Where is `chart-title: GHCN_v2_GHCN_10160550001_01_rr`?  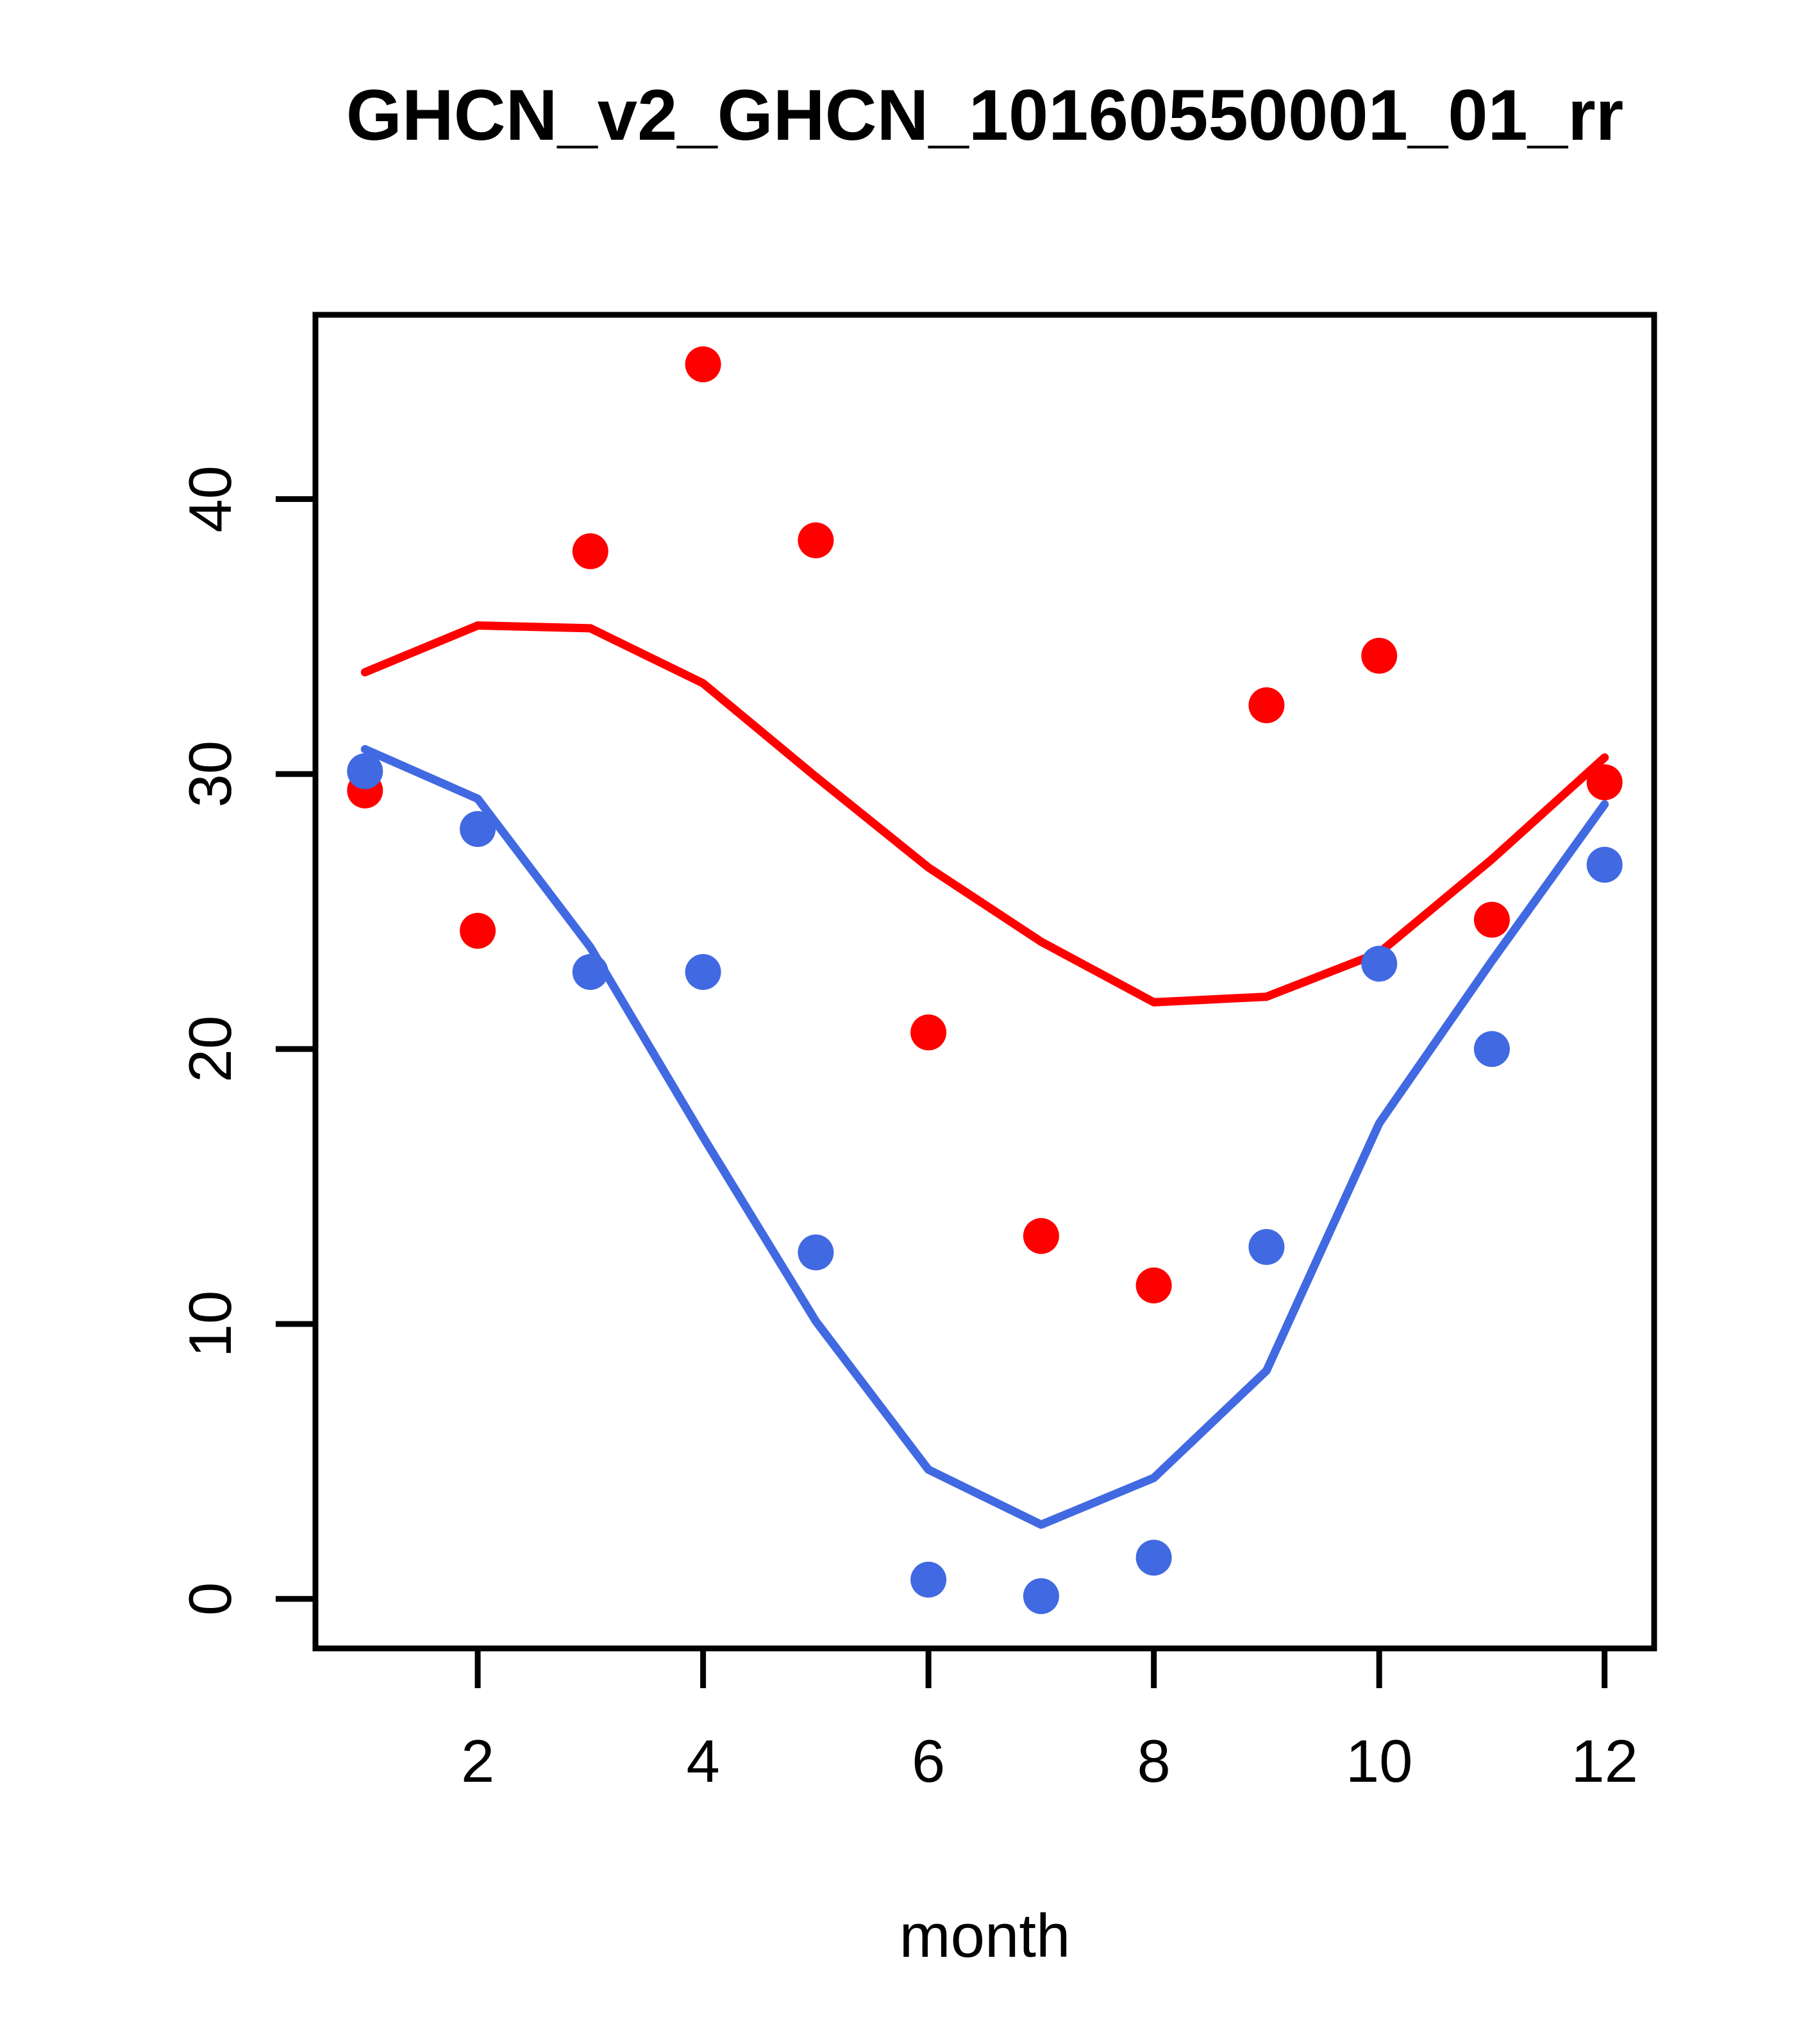
chart-title: GHCN_v2_GHCN_10160550001_01_rr is located at coordinates (984, 115).